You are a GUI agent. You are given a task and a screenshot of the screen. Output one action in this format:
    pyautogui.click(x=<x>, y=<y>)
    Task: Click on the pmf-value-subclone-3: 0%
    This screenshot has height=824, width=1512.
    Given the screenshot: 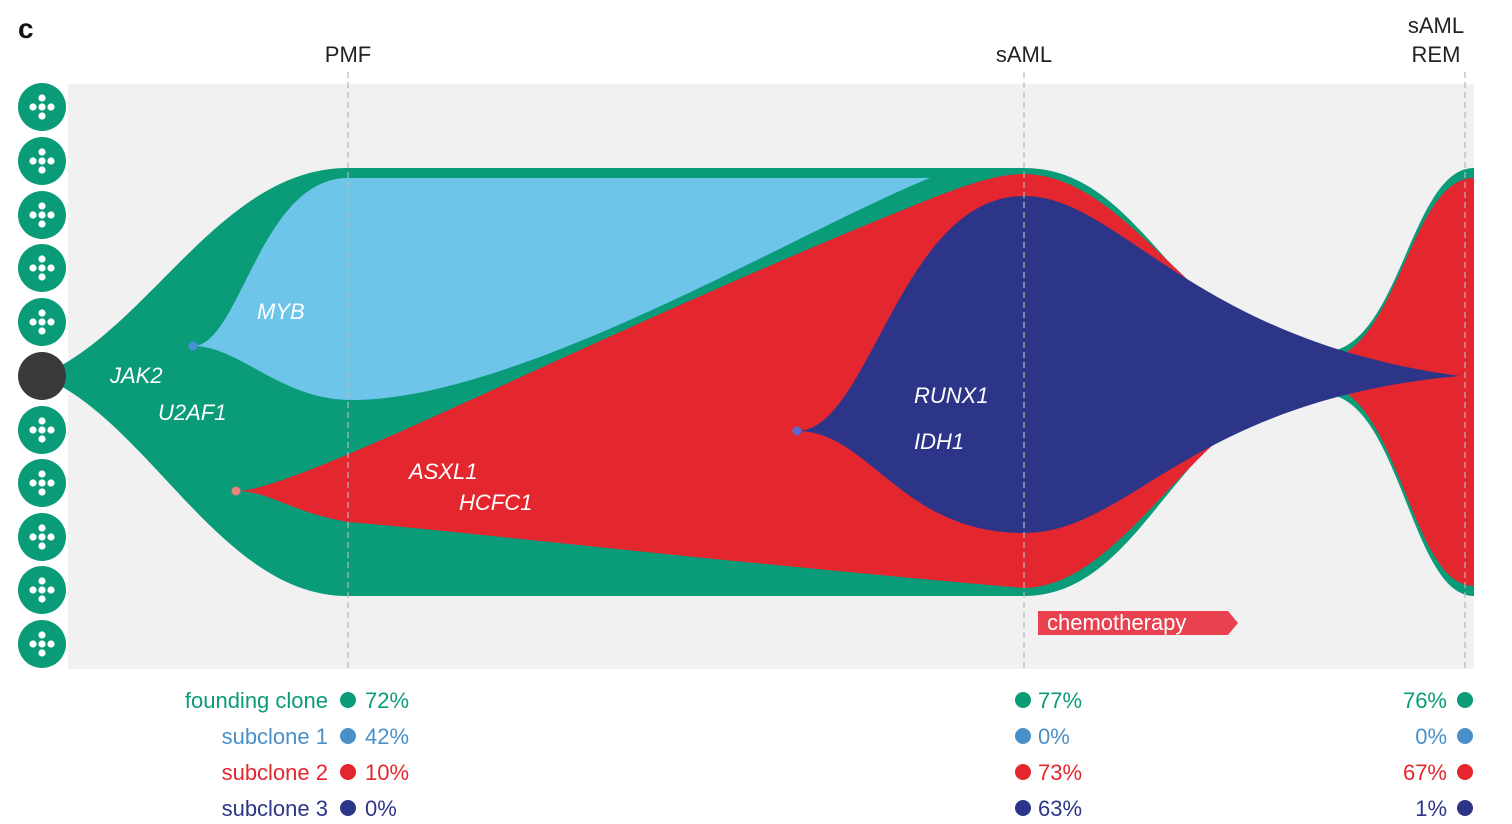 What is the action you would take?
    pyautogui.click(x=381, y=808)
    